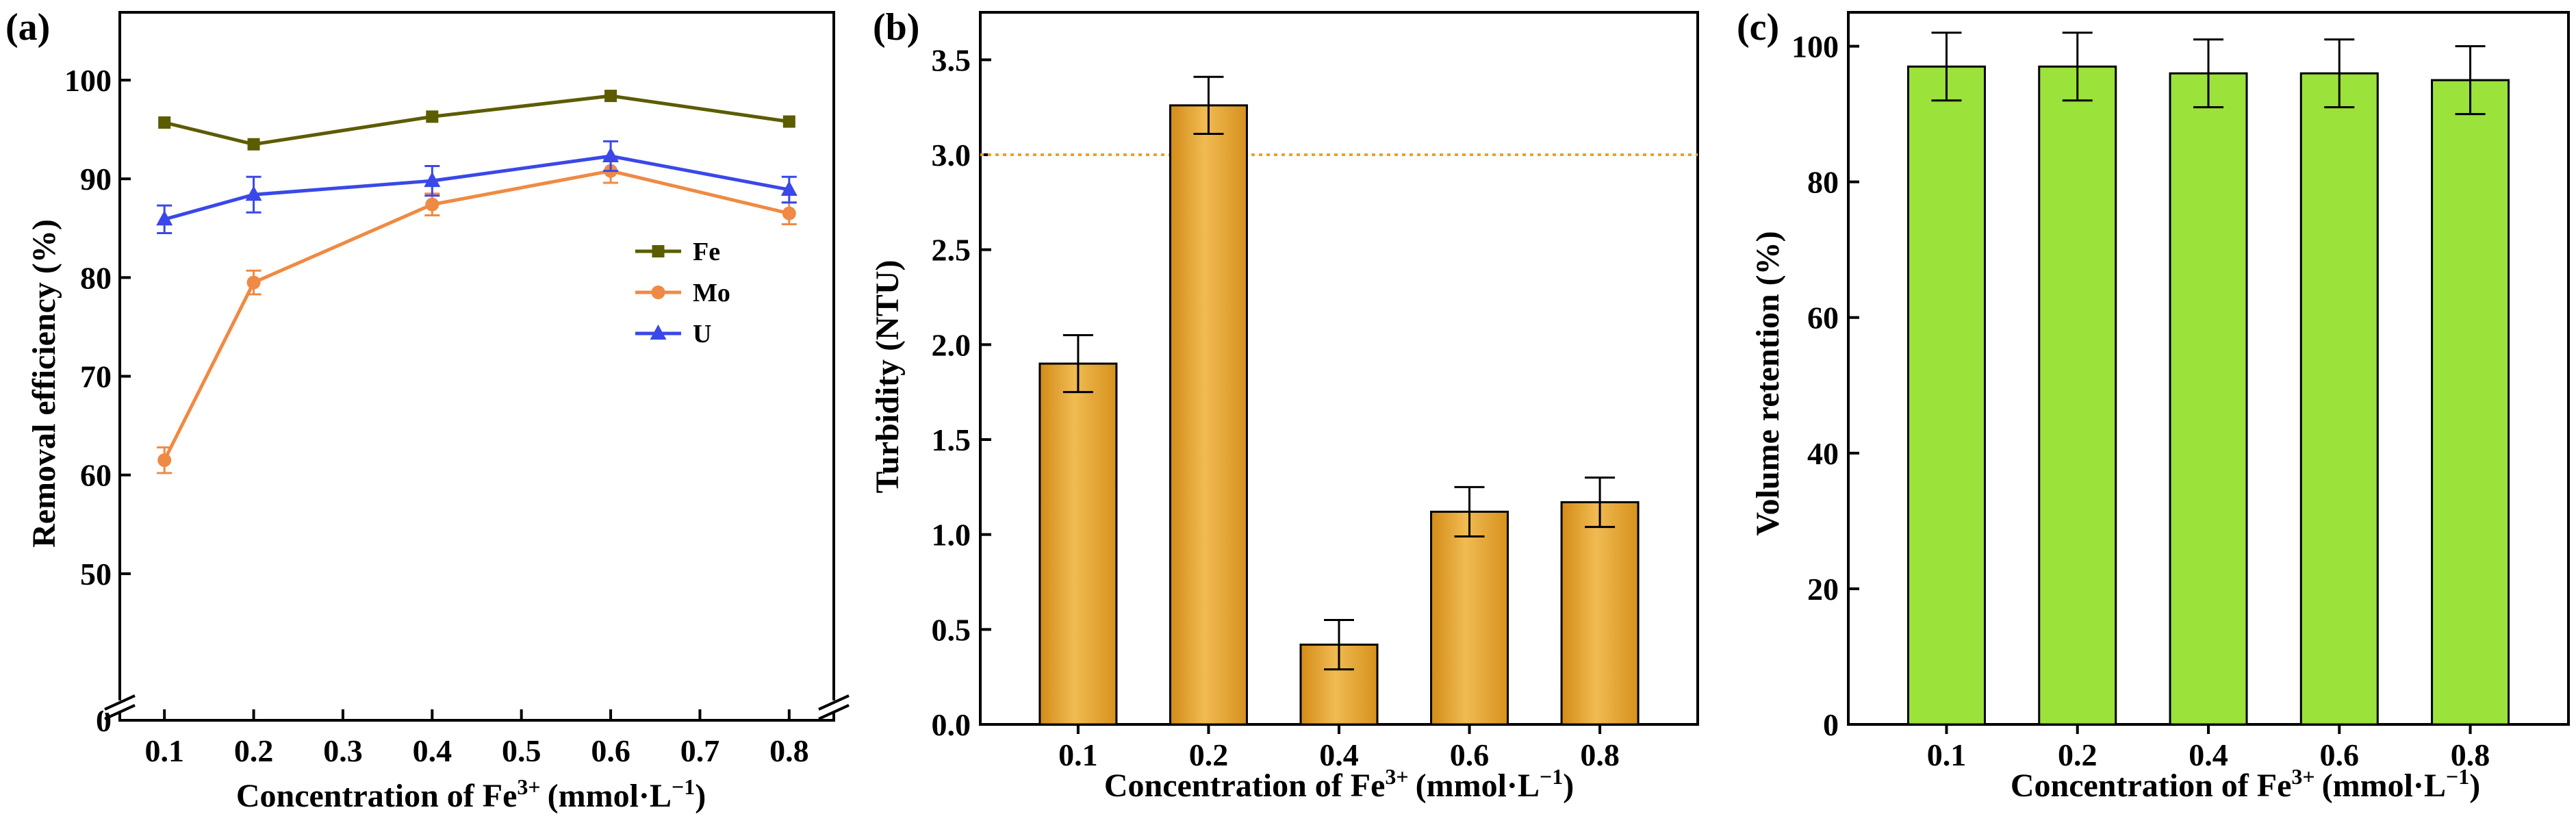 Image resolution: width=2576 pixels, height=823 pixels. What do you see at coordinates (521, 750) in the screenshot?
I see `panel-a-x-tick-label: 0.5` at bounding box center [521, 750].